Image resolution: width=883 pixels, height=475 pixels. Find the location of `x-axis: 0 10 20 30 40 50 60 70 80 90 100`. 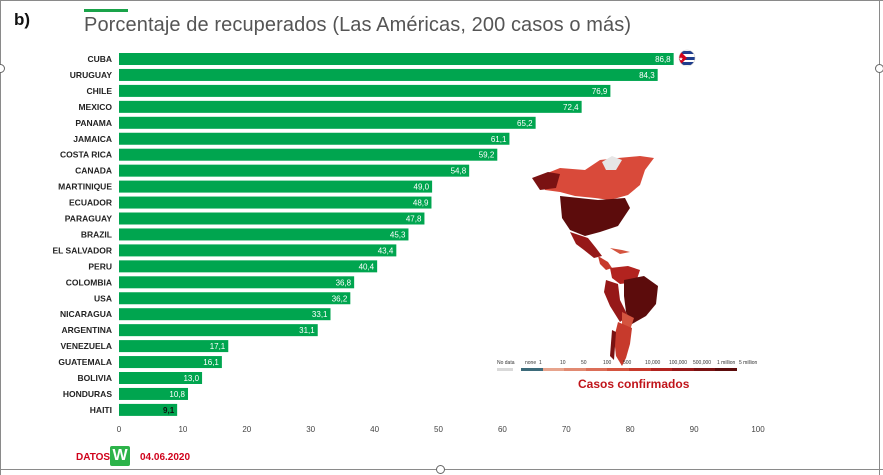

x-axis: 0 10 20 30 40 50 60 70 80 90 100 is located at coordinates (441, 429).